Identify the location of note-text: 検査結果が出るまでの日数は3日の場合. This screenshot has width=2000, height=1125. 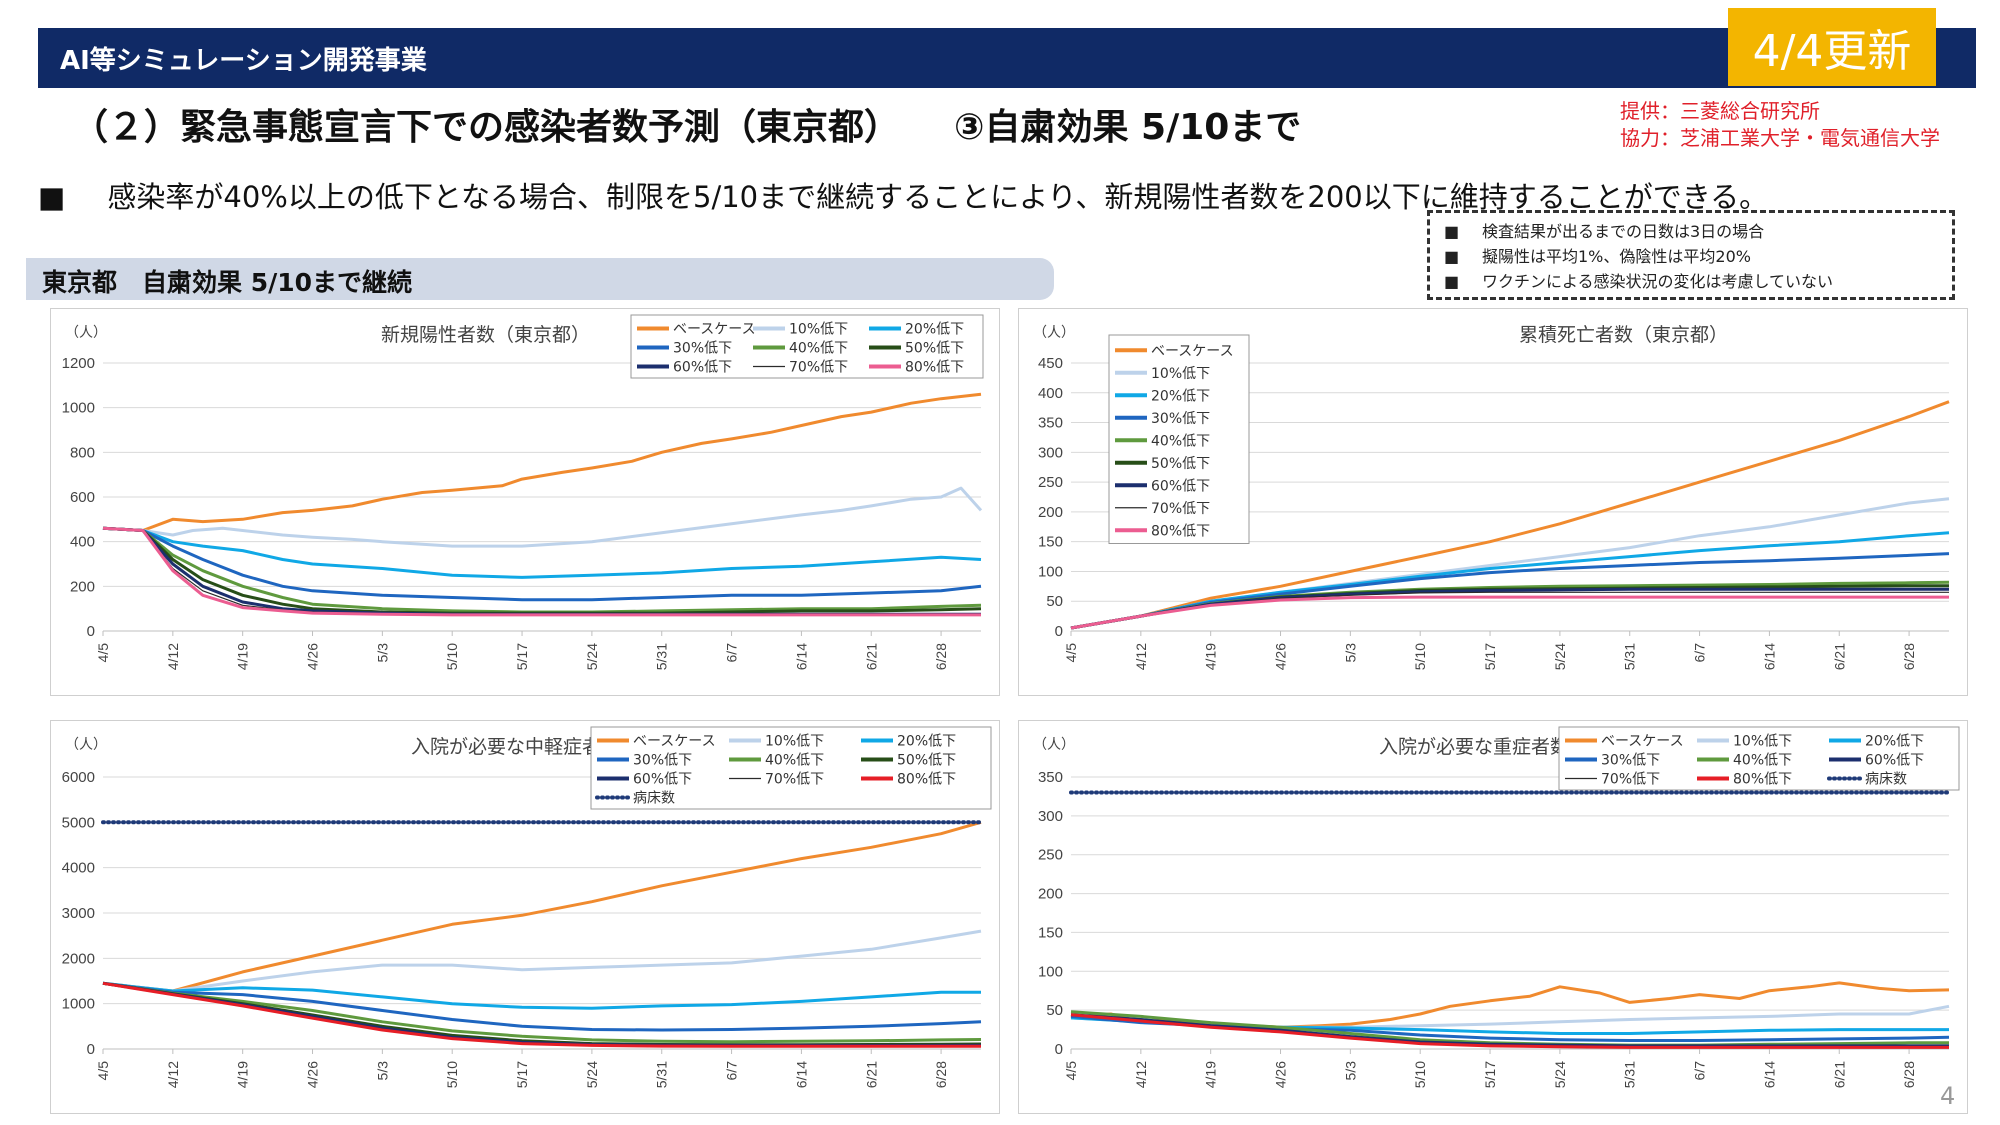
(1623, 231).